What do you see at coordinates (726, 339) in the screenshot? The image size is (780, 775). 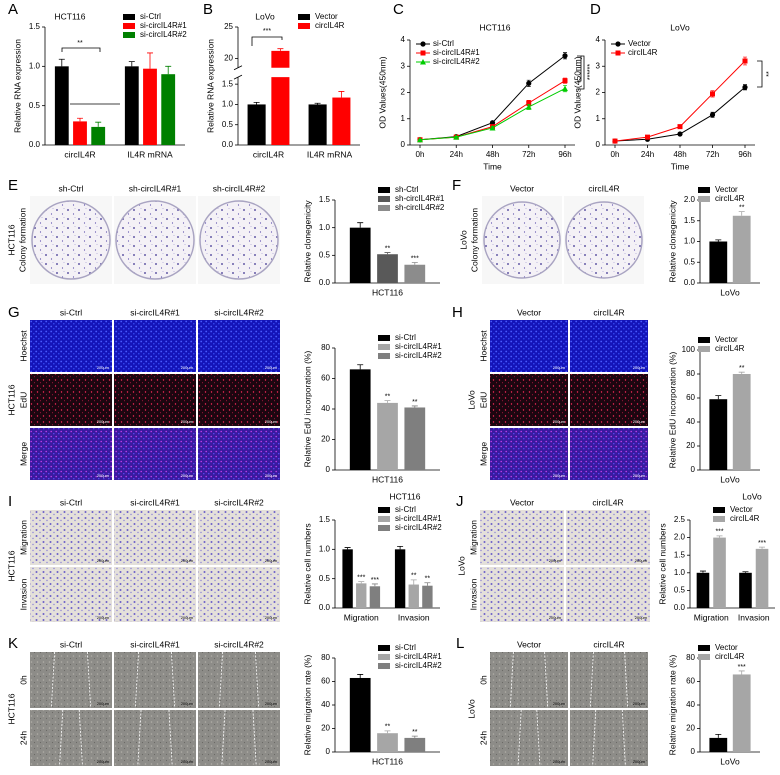 I see `legend-label: Vector` at bounding box center [726, 339].